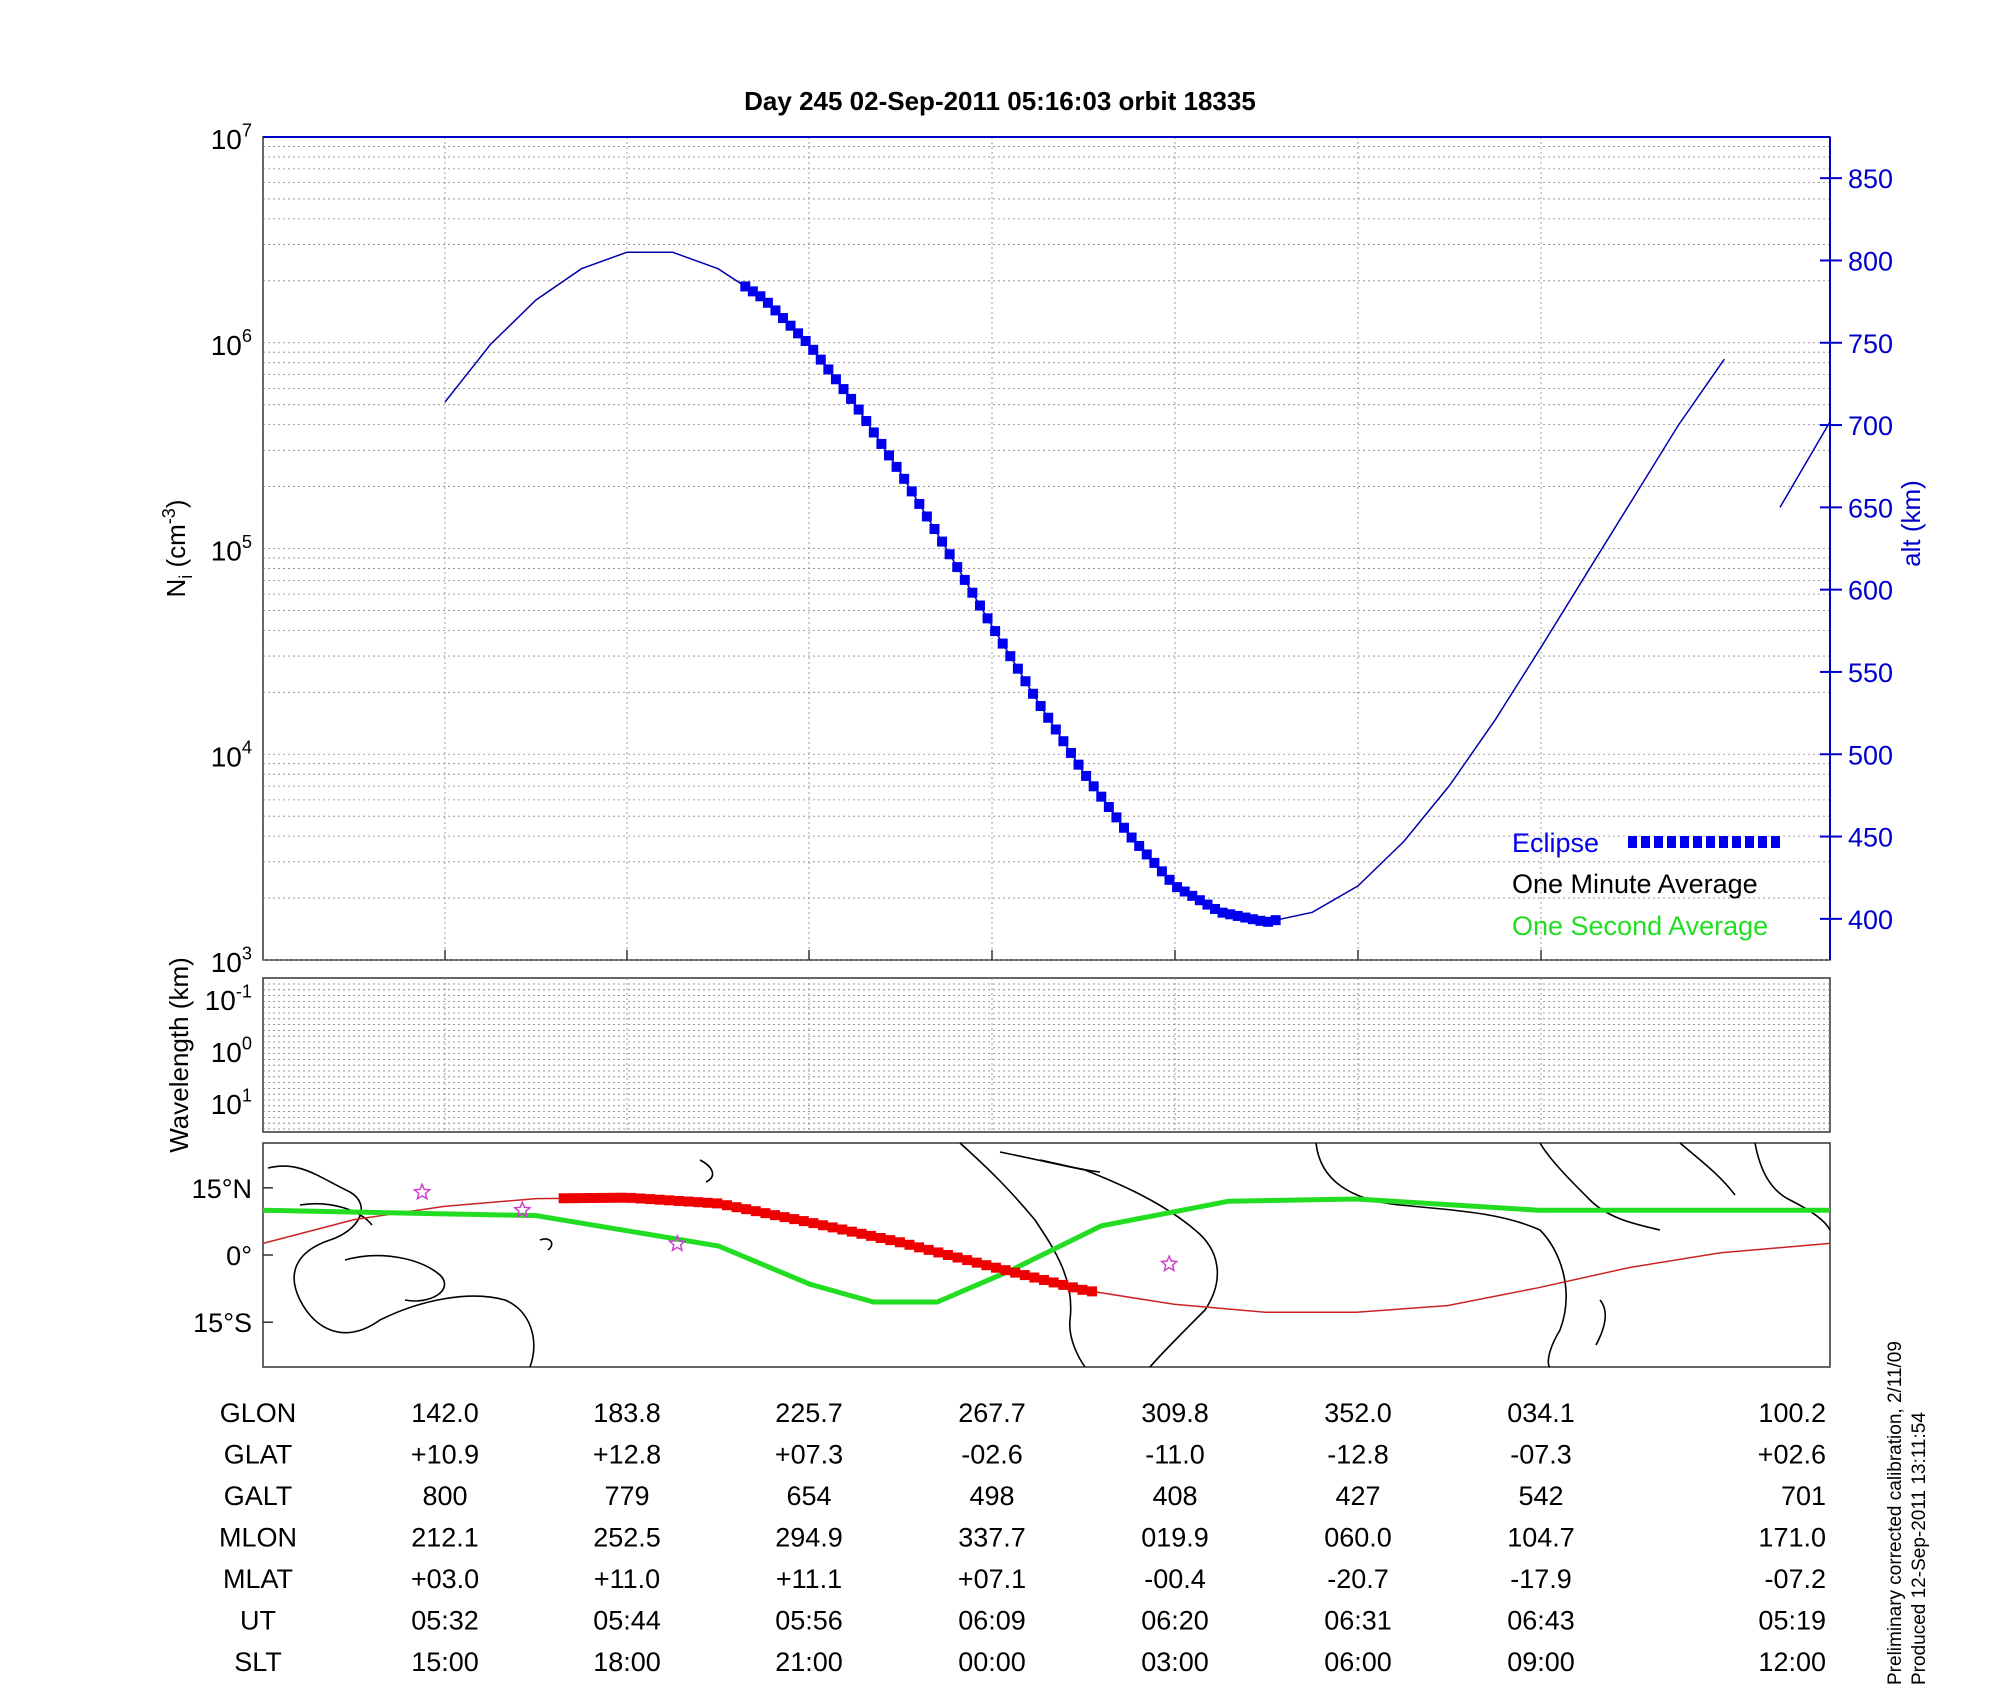  What do you see at coordinates (1358, 1413) in the screenshot?
I see `table-cell: 352.0` at bounding box center [1358, 1413].